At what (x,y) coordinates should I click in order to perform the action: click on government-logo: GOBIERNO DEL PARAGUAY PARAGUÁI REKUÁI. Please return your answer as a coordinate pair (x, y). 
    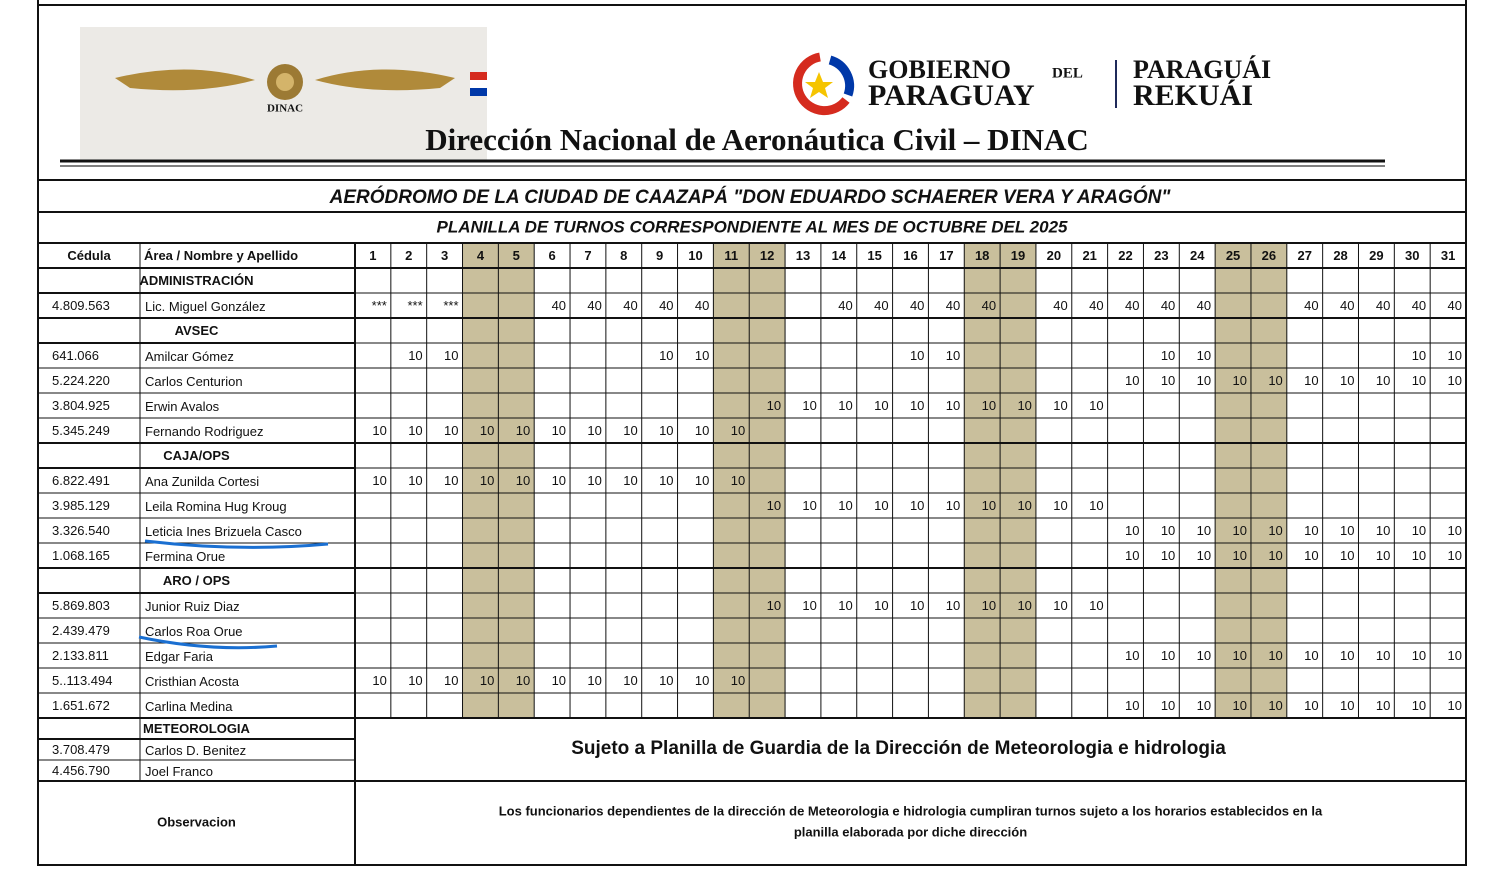
    Looking at the image, I should click on (1032, 84).